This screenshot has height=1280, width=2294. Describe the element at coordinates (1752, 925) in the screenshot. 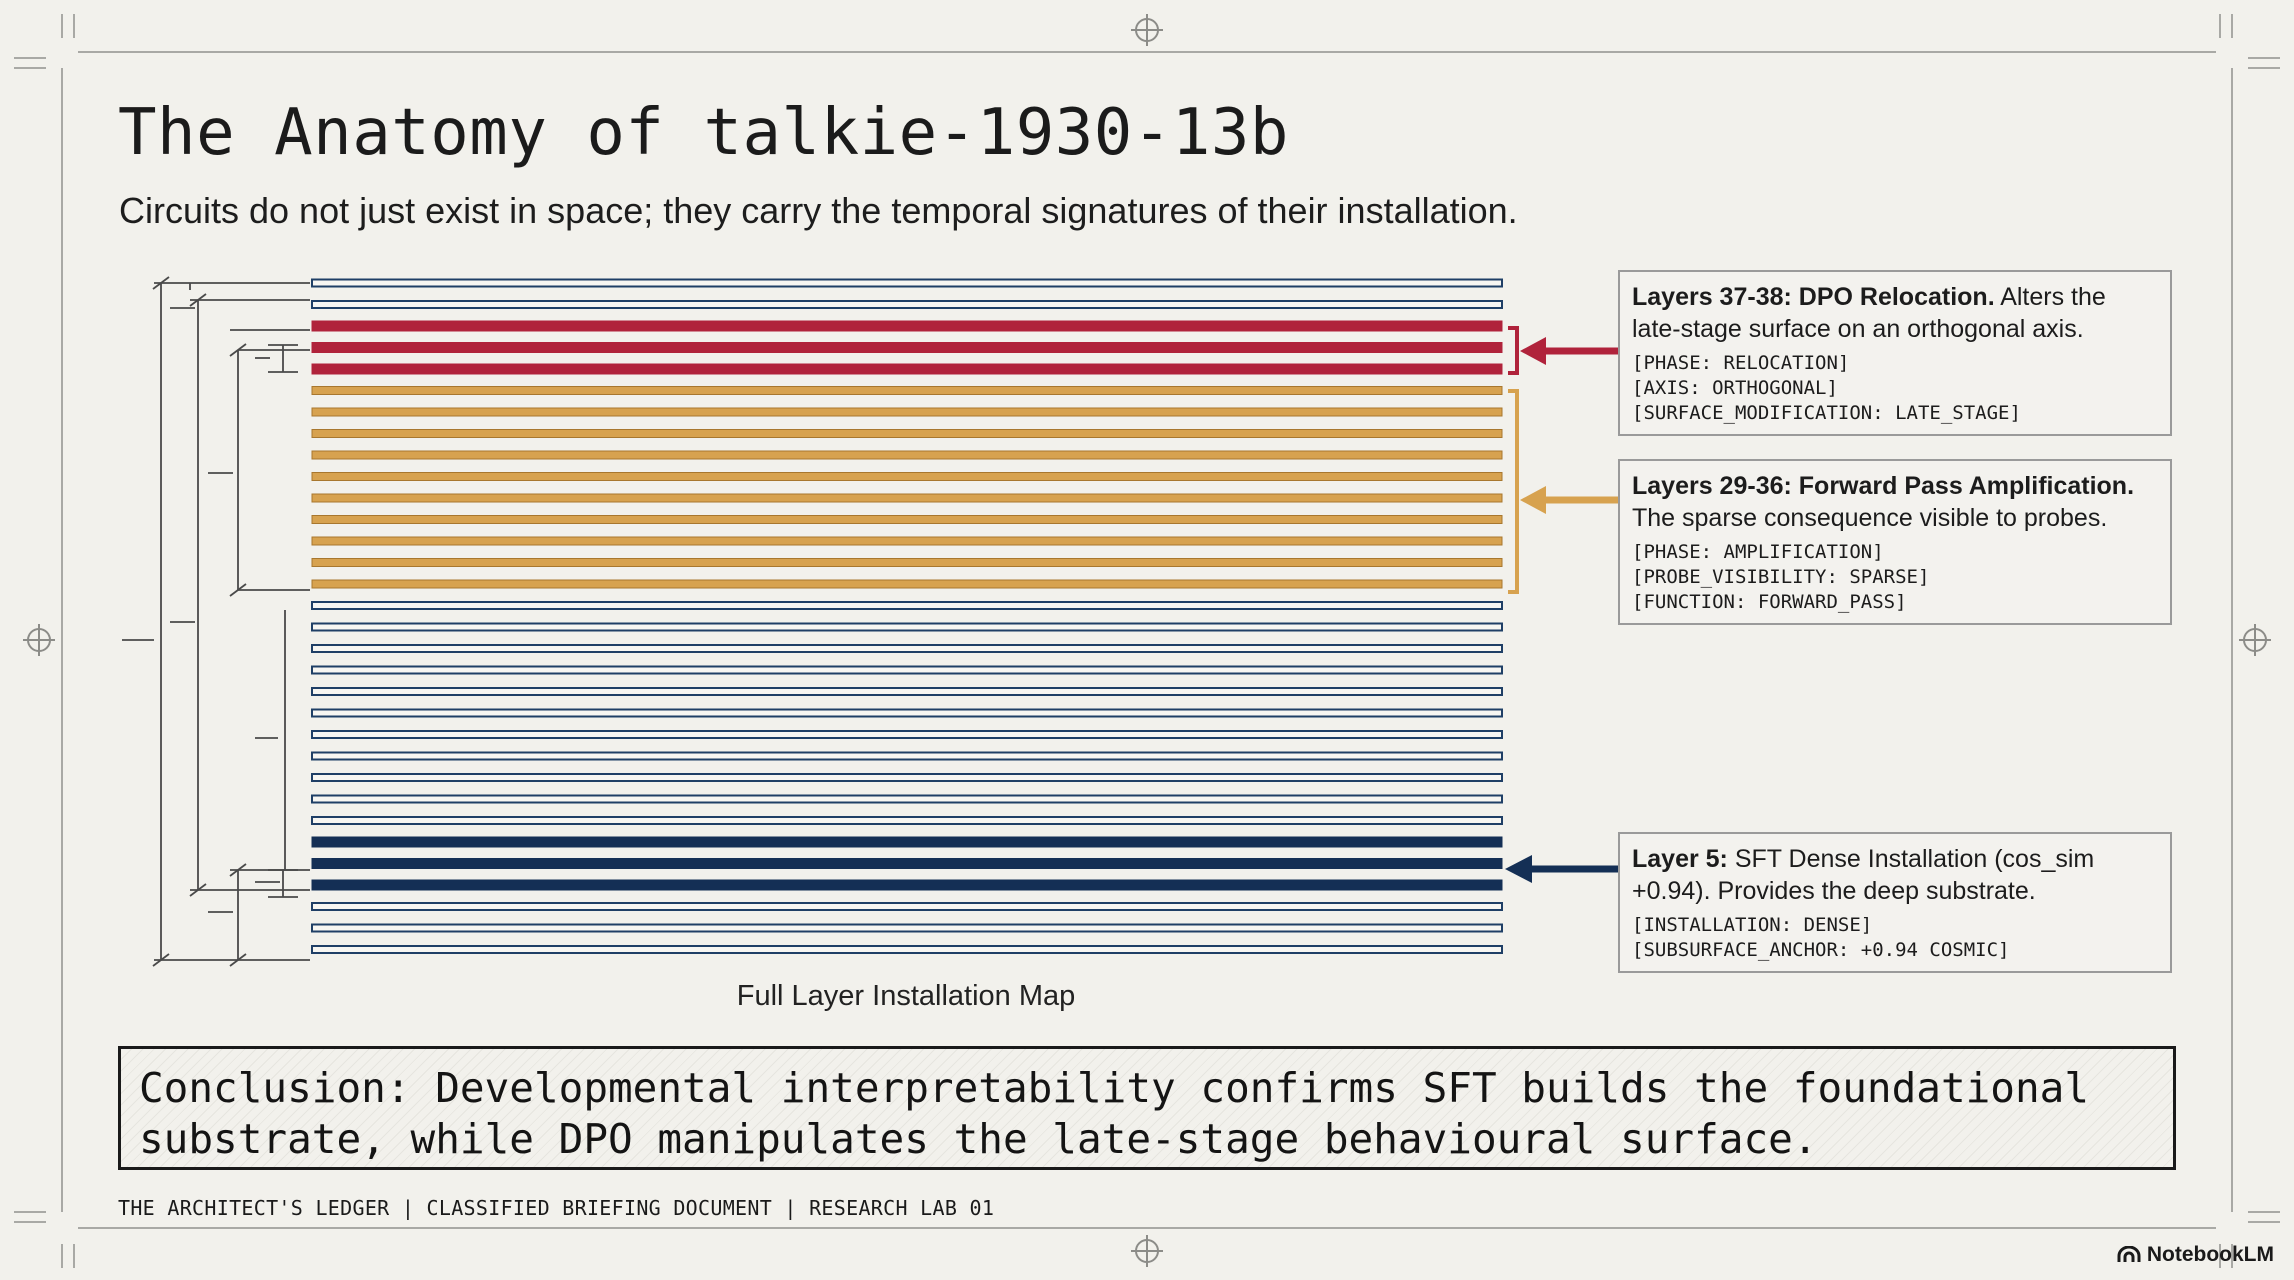

I see `tag-installation: [INSTALLATION: DENSE]` at that location.